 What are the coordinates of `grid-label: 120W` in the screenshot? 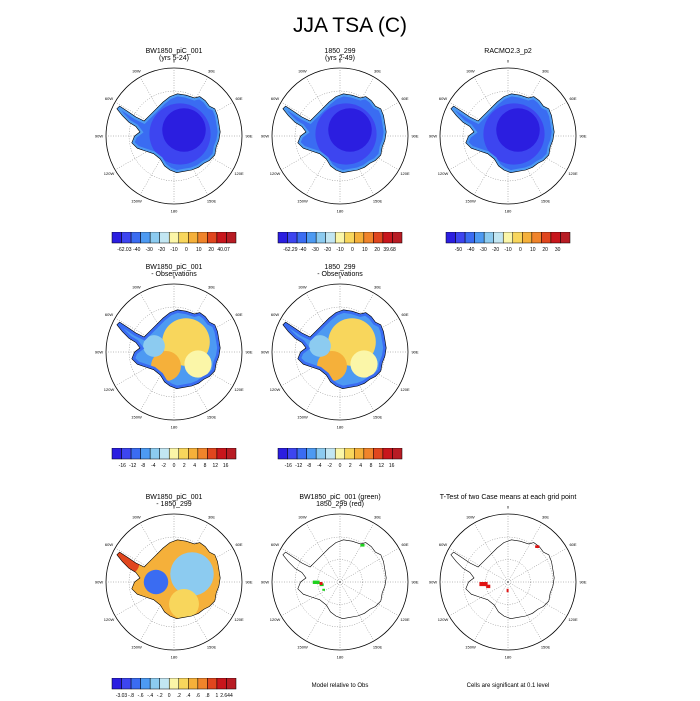 It's located at (109, 173).